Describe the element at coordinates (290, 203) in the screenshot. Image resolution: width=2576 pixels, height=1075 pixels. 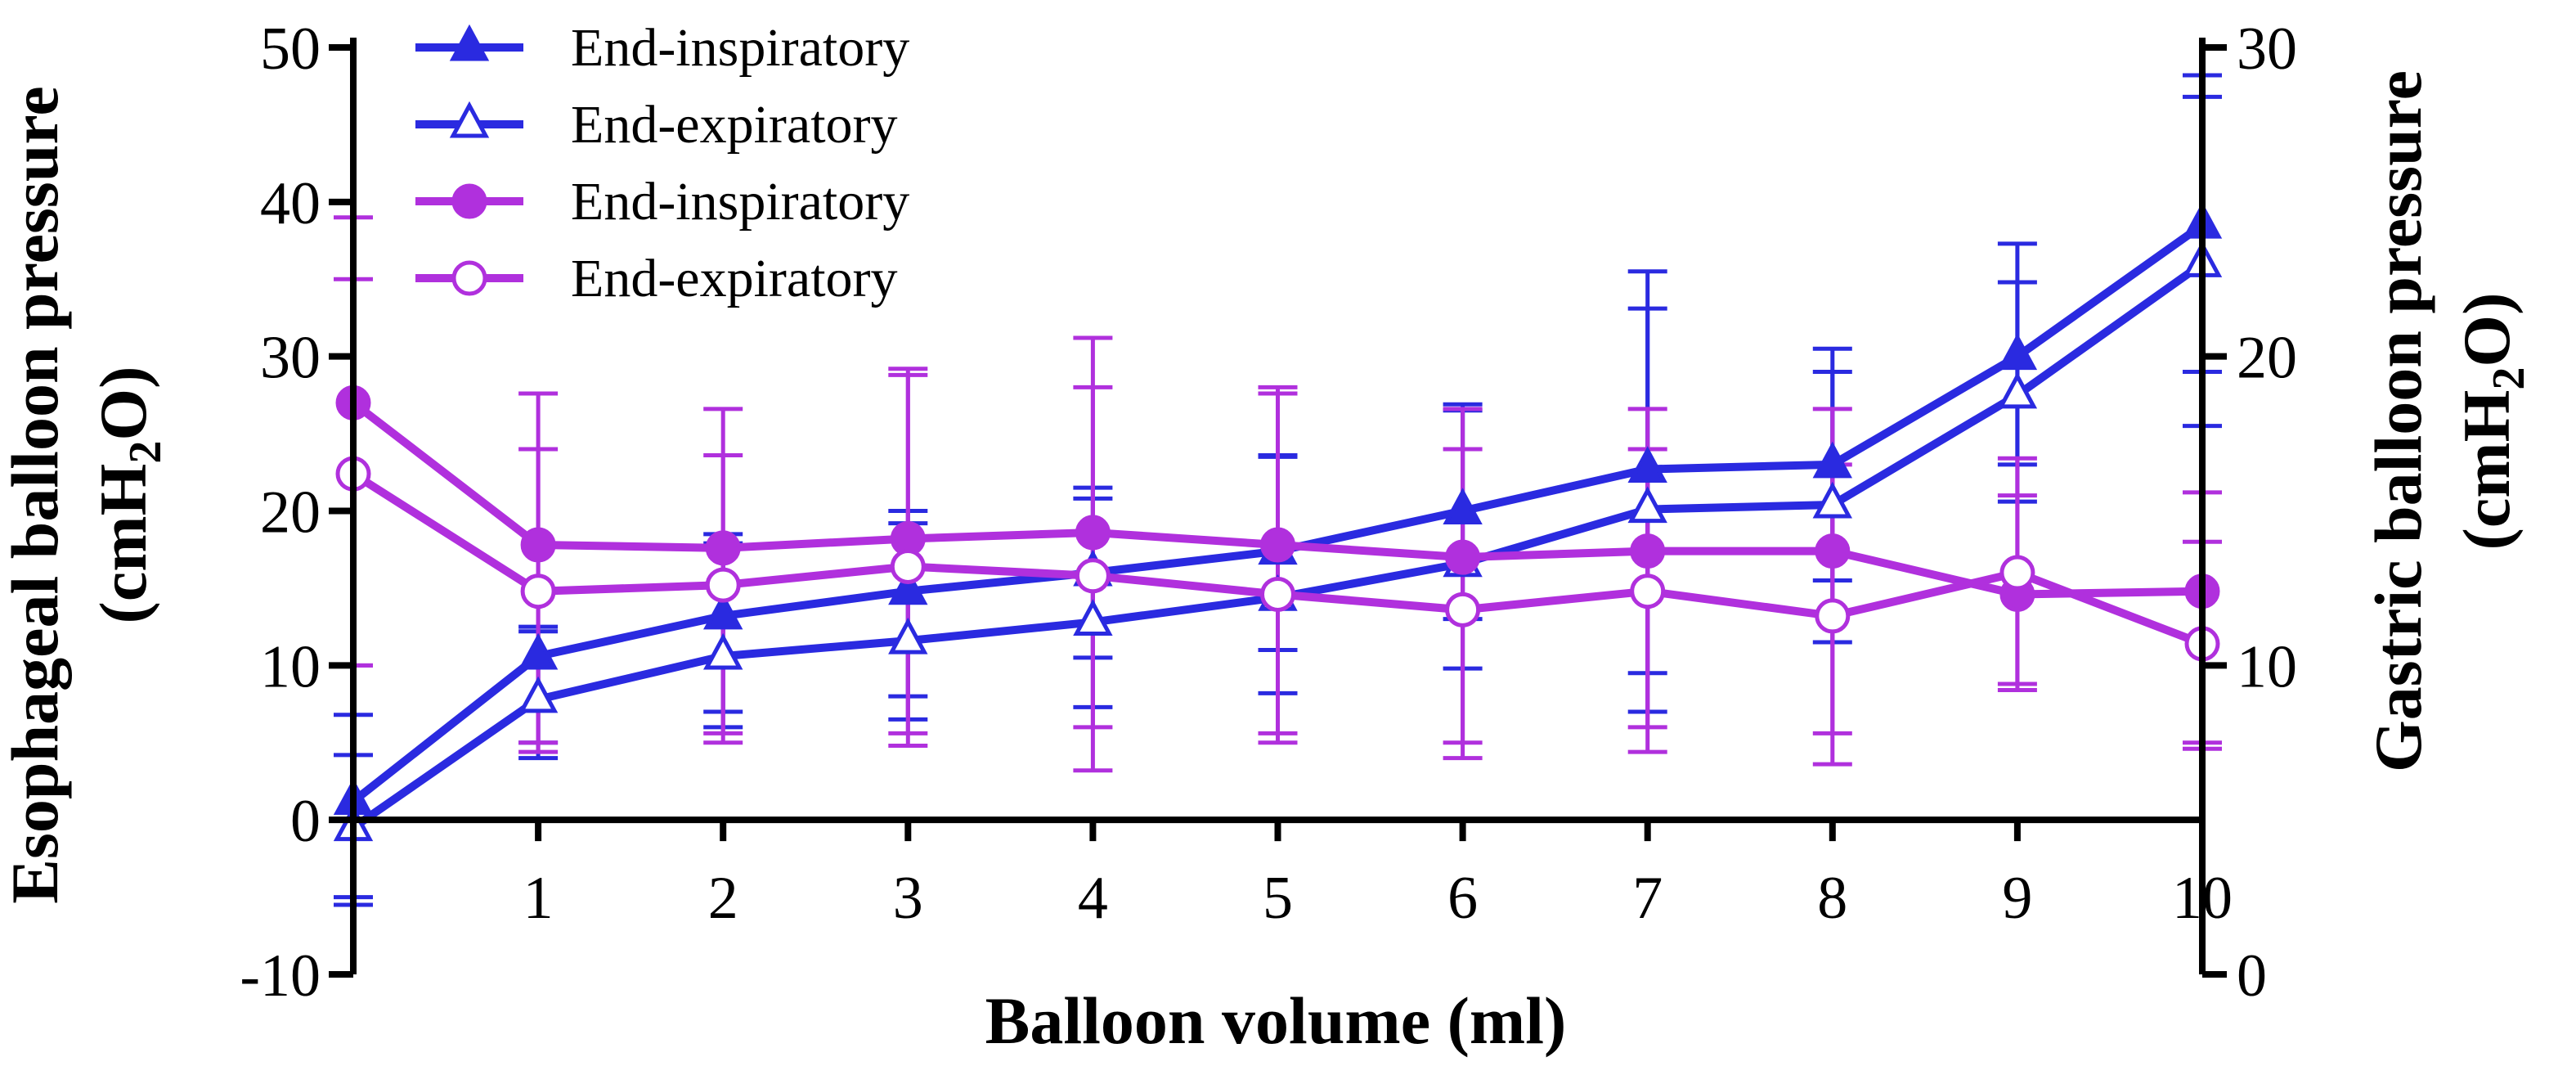
I see `left-tick-label-5: 40` at that location.